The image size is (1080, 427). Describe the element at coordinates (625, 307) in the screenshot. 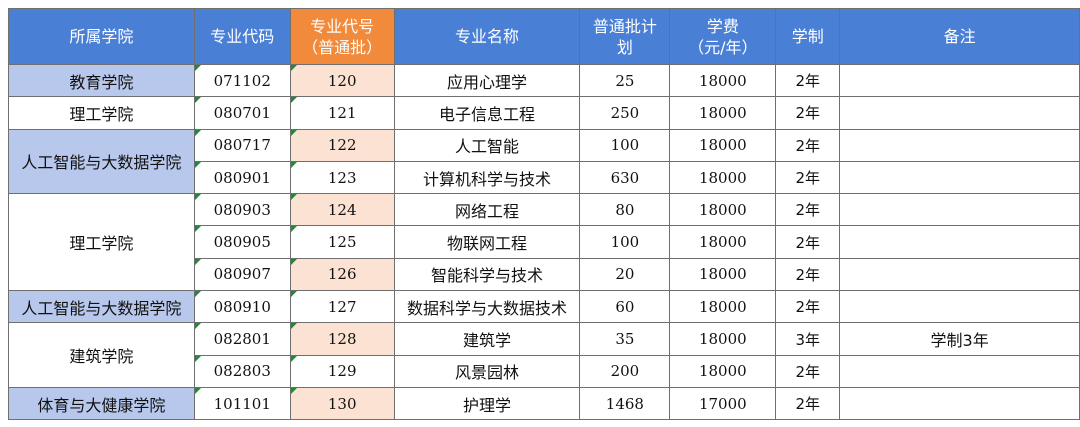

I see `cell-quota: 60` at that location.